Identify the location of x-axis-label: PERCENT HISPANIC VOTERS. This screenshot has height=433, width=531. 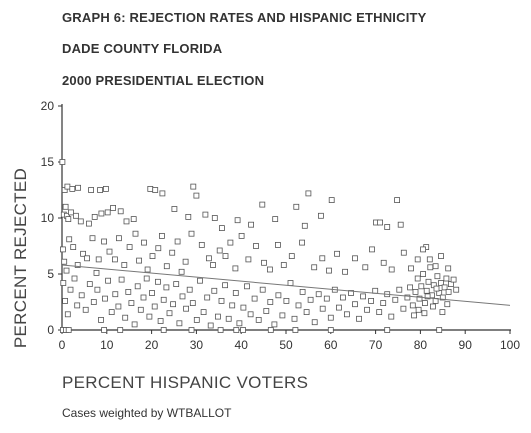
(185, 382).